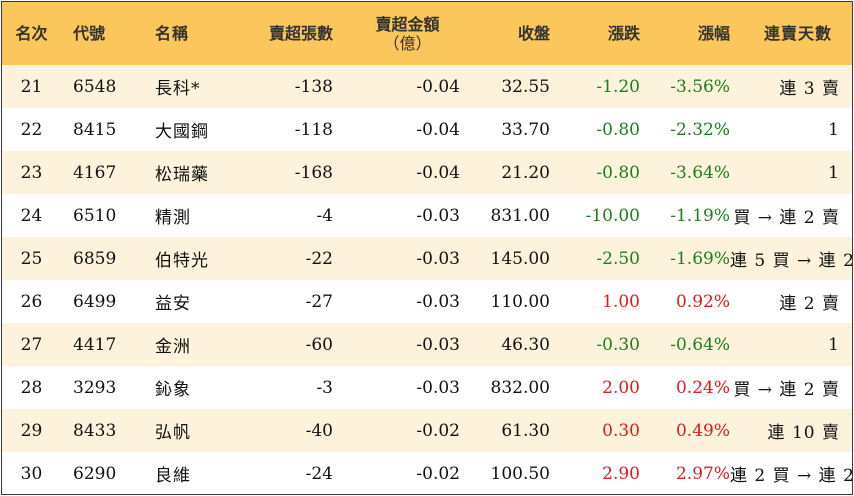 This screenshot has height=496, width=854. What do you see at coordinates (525, 430) in the screenshot?
I see `cell-close: 61.30` at bounding box center [525, 430].